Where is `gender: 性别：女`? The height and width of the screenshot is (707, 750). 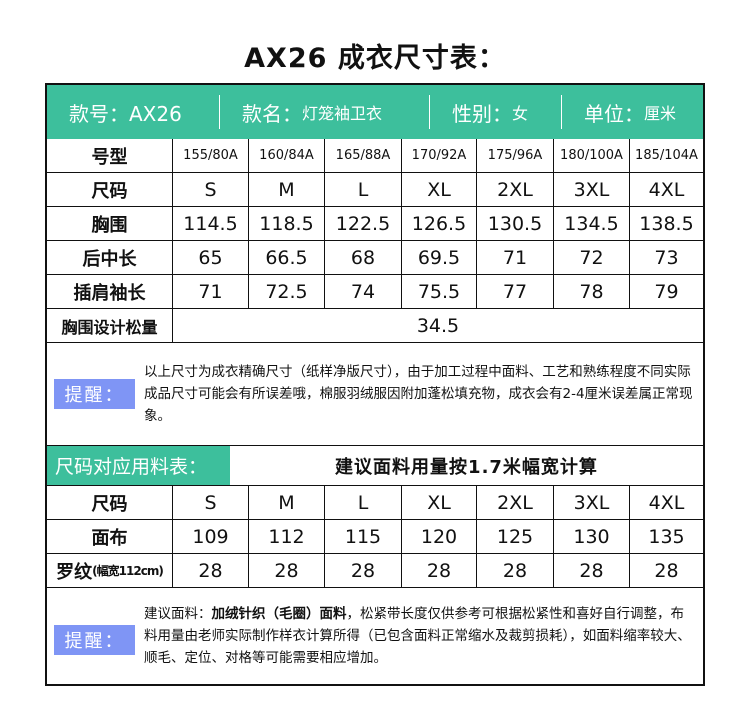
gender: 性别：女 is located at coordinates (490, 113).